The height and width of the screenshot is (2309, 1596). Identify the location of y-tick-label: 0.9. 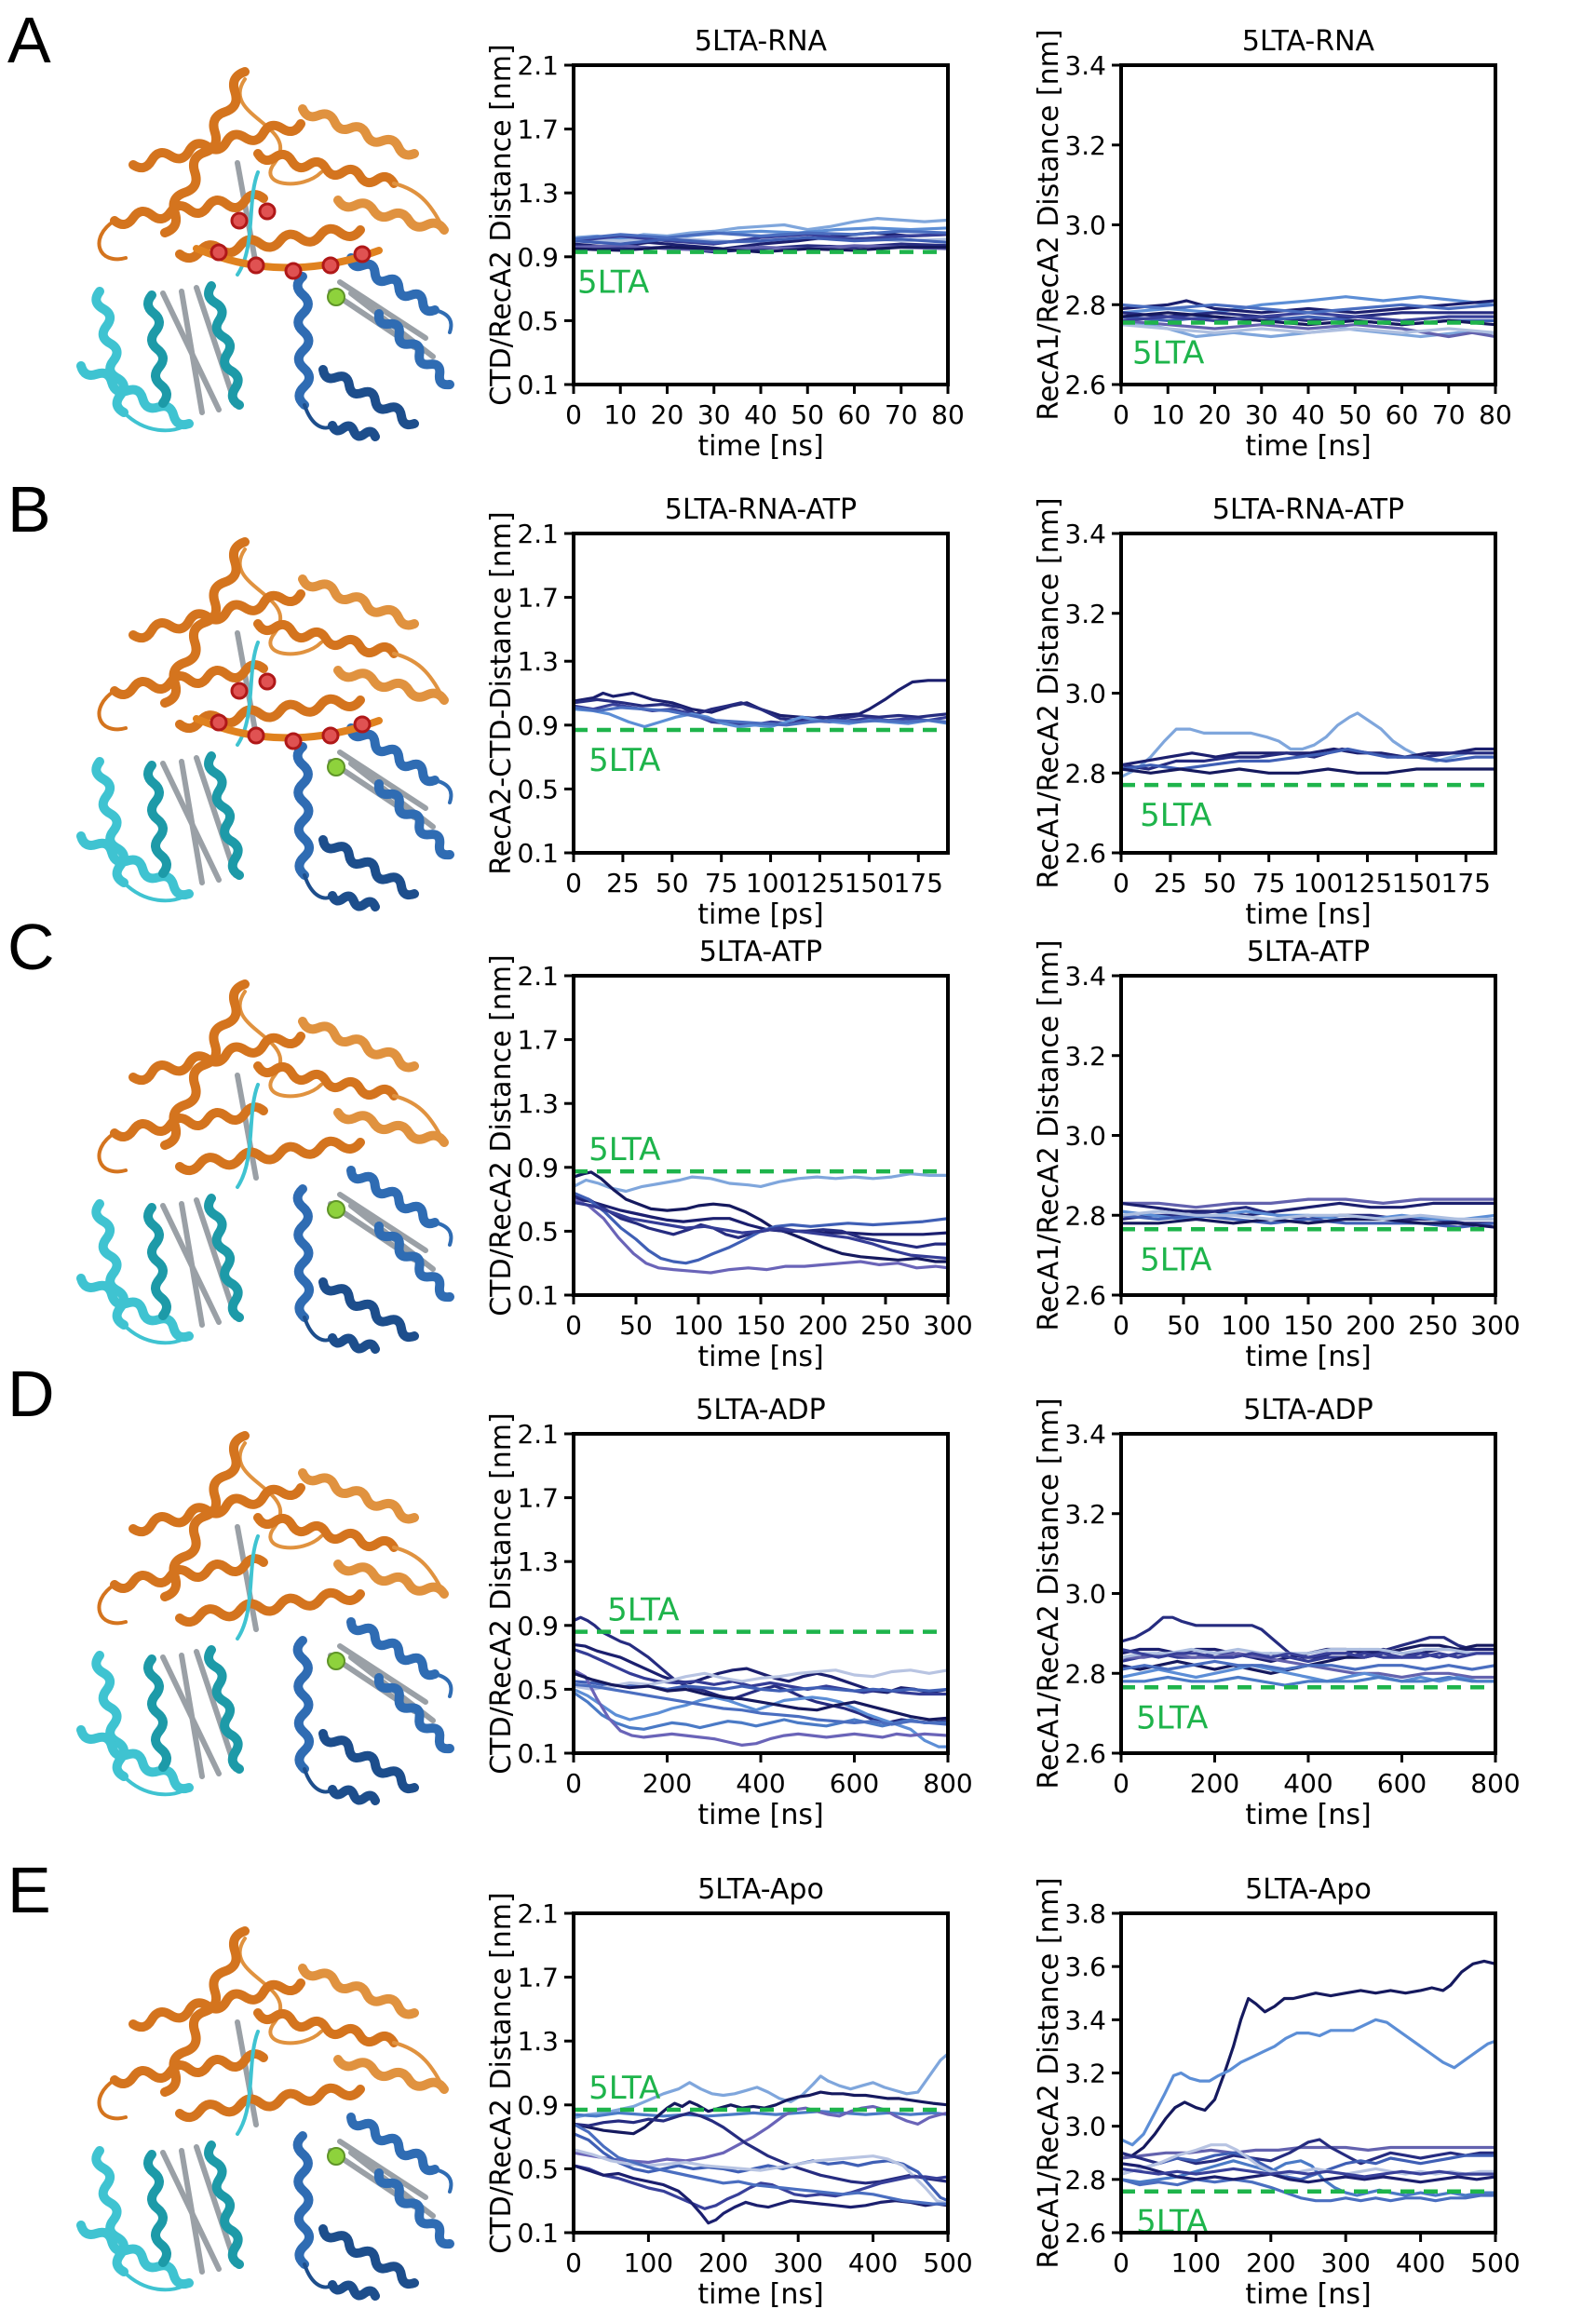
(538, 1168).